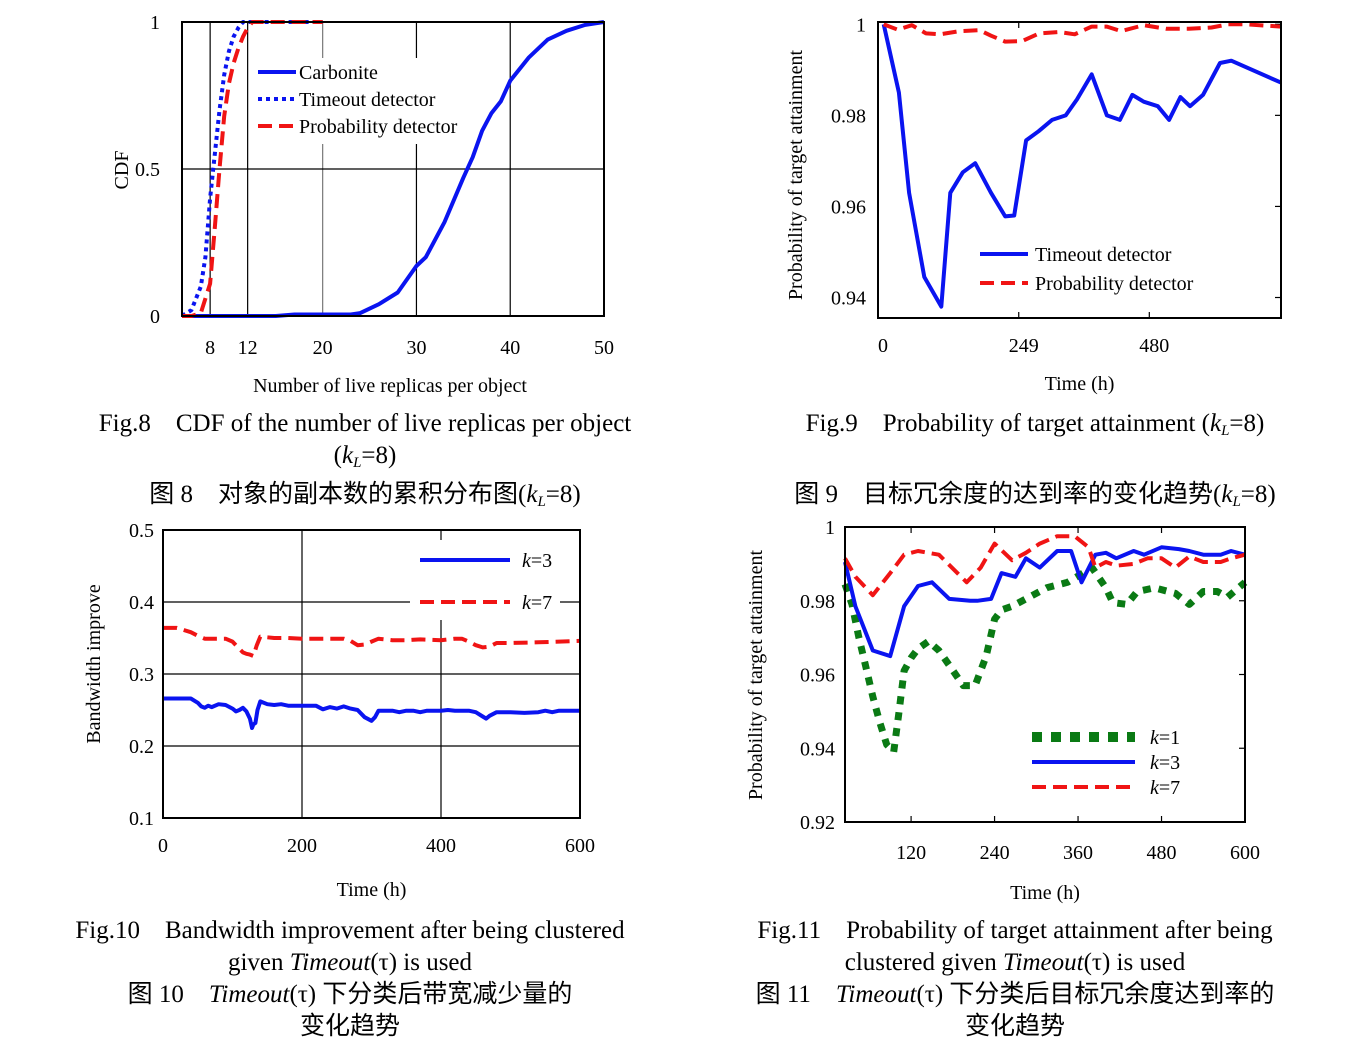  Describe the element at coordinates (141, 603) in the screenshot. I see `y-tick-label: 0.4` at that location.